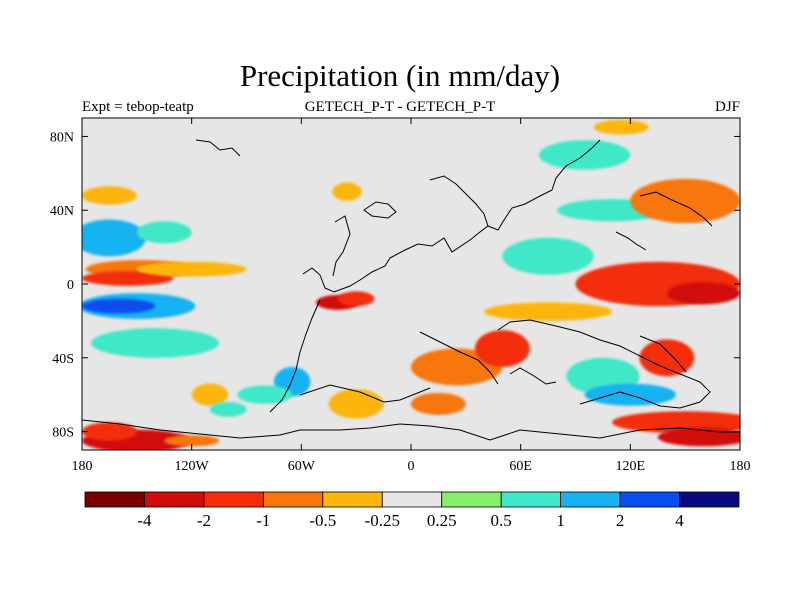 This screenshot has height=600, width=800. Describe the element at coordinates (62, 211) in the screenshot. I see `y-tick-label: 40N` at that location.